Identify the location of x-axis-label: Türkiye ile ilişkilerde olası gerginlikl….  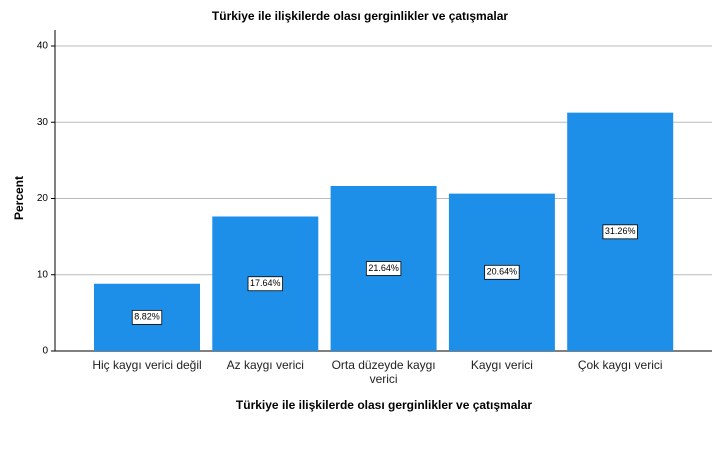
(384, 405).